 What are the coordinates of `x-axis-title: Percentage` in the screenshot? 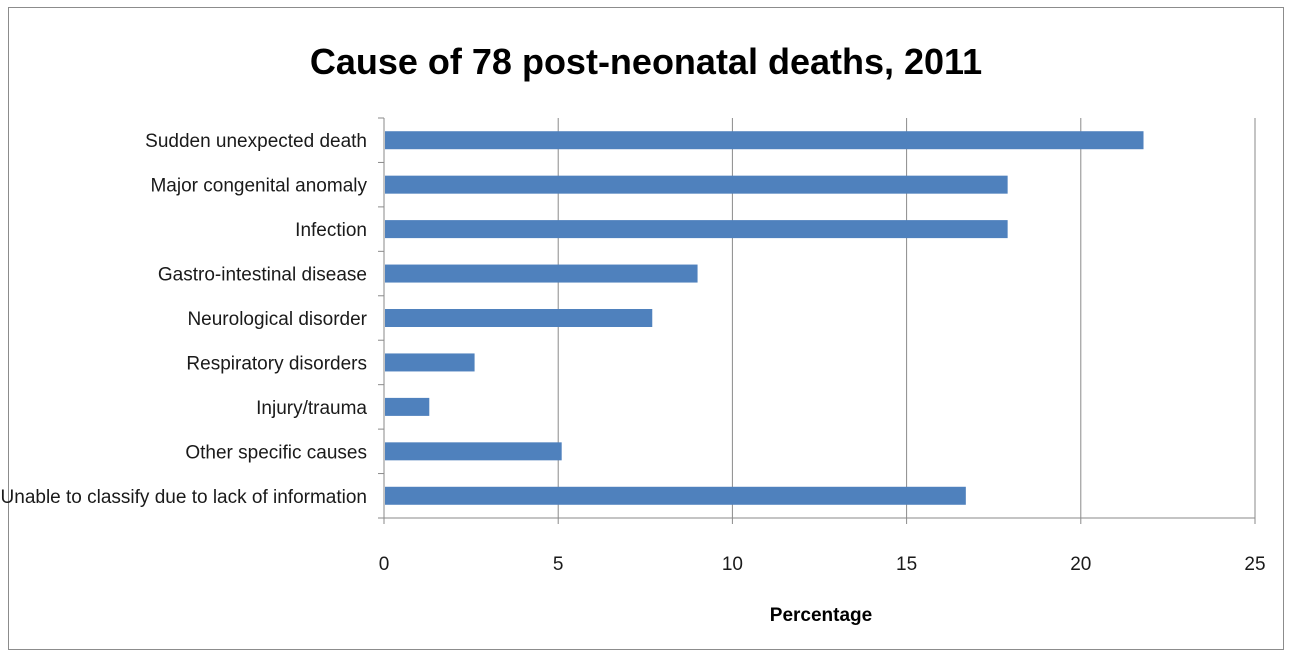 It's located at (821, 615).